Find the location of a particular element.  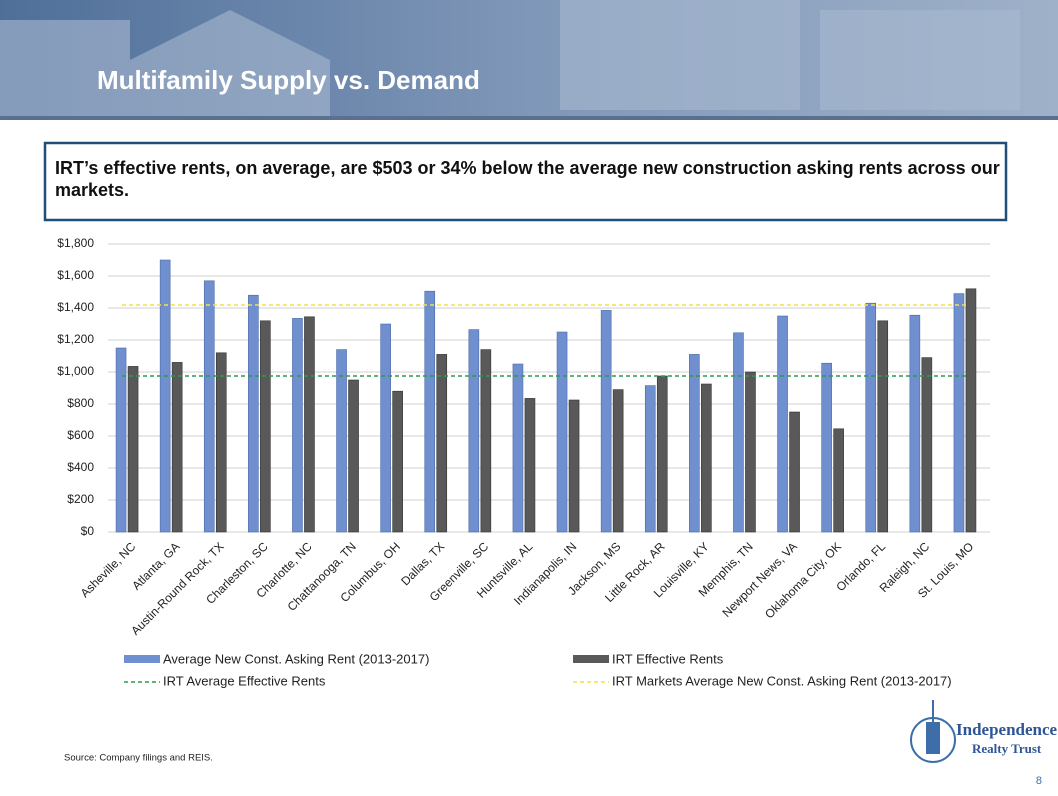

y-tick-label: $0 is located at coordinates (88, 531).